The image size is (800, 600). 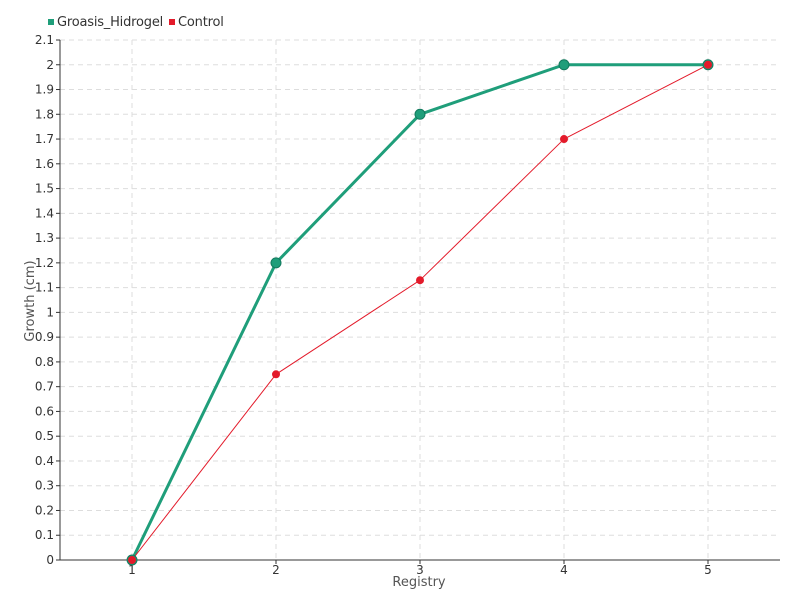 I want to click on y-tick-label: 0.7, so click(x=44, y=387).